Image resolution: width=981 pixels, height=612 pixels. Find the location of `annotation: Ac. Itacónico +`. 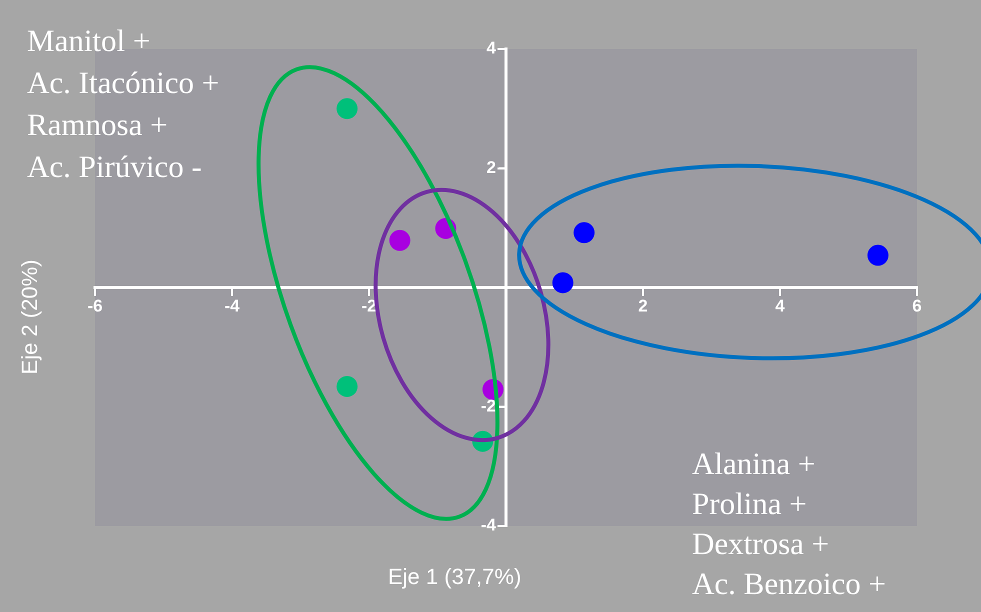

annotation: Ac. Itacónico + is located at coordinates (123, 83).